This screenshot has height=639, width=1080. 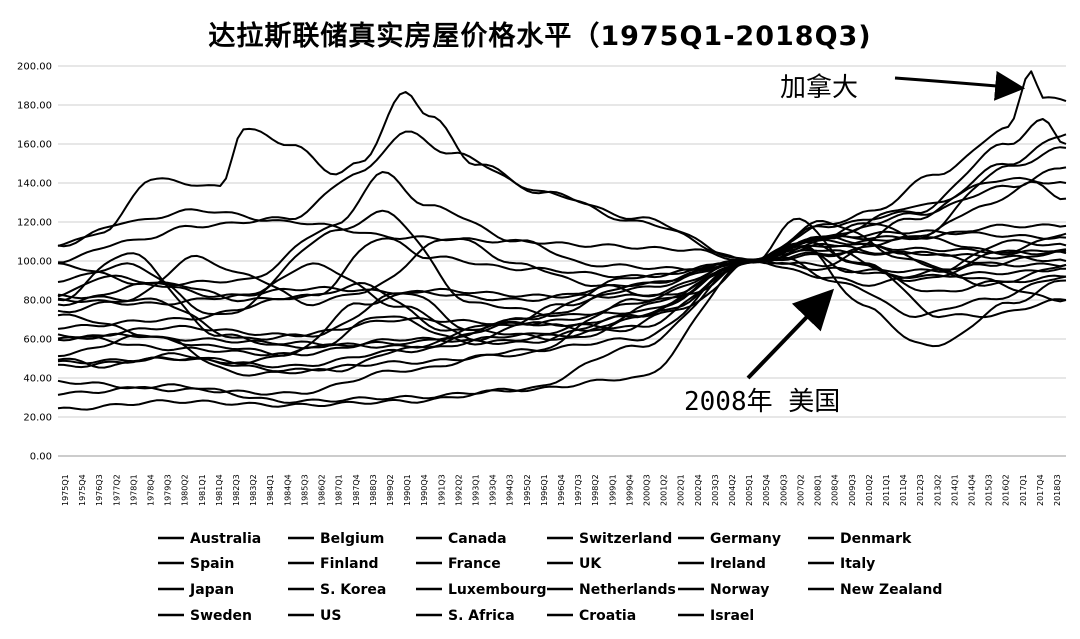 What do you see at coordinates (732, 490) in the screenshot?
I see `x-tick-label: 2004Q2` at bounding box center [732, 490].